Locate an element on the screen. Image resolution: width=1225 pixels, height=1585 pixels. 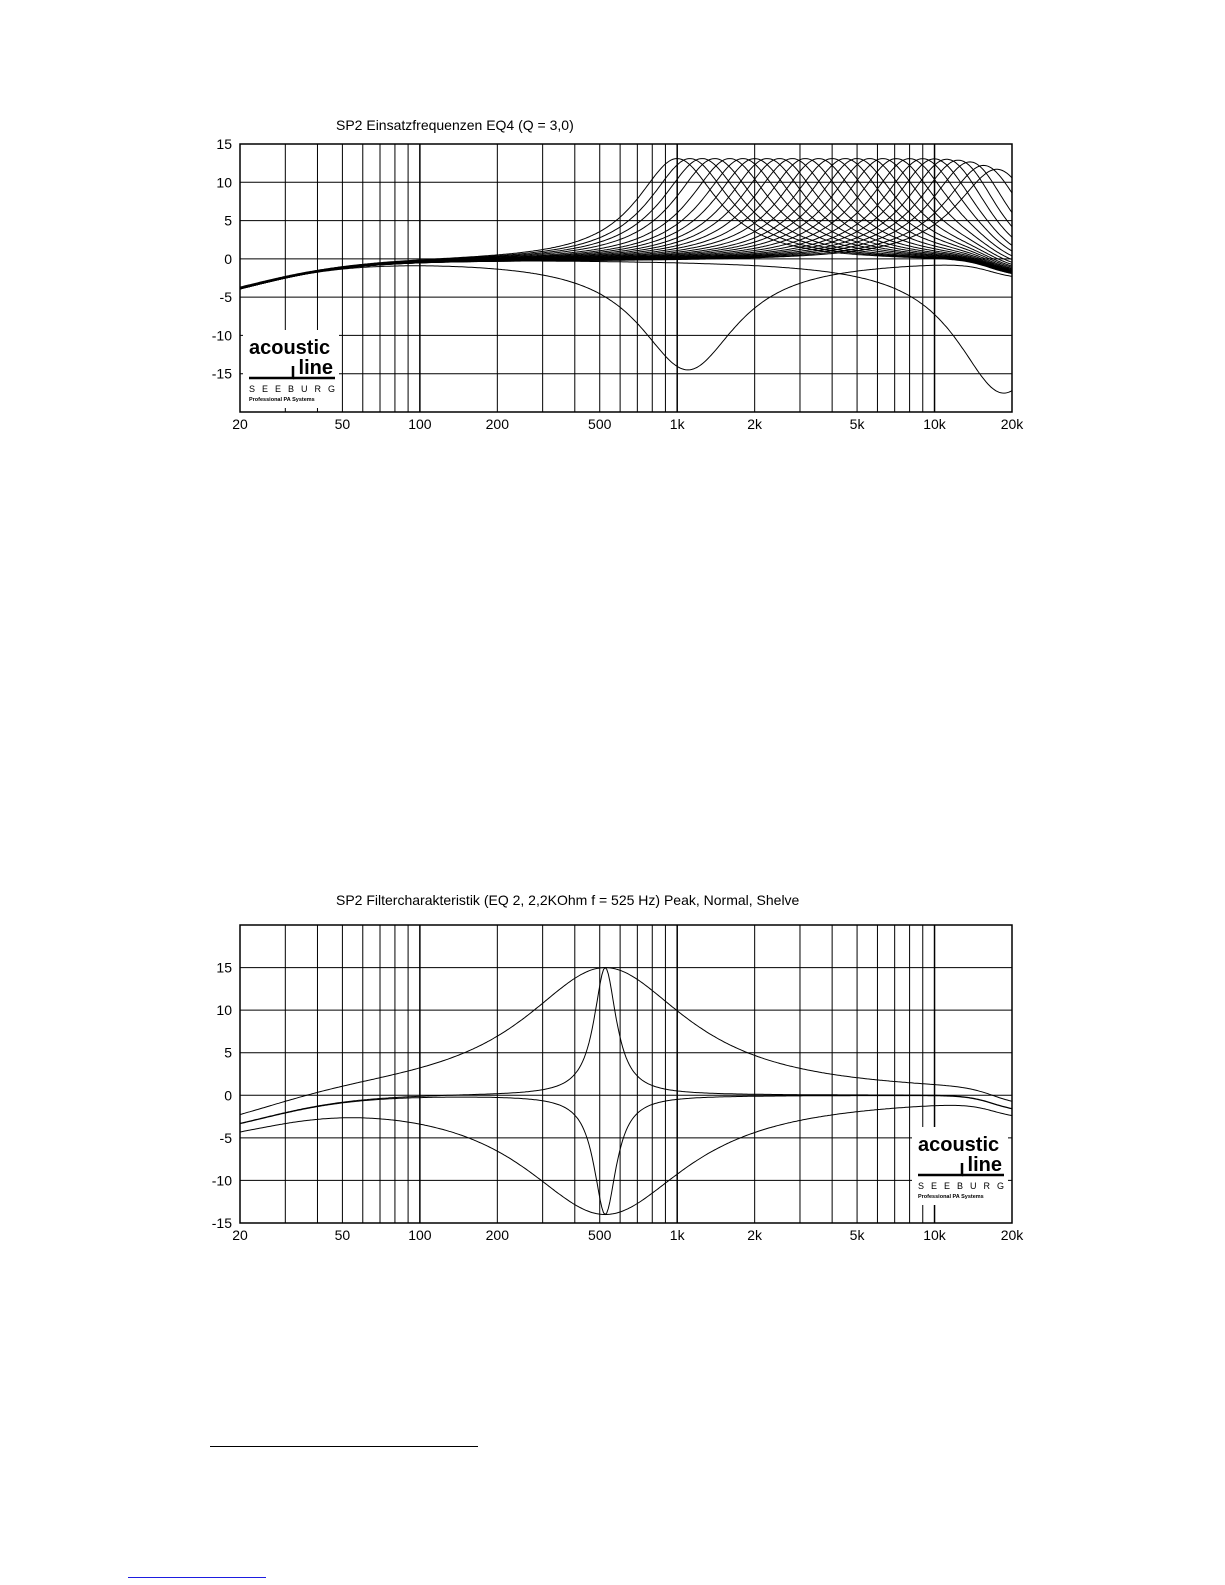
footnote-separator is located at coordinates (344, 1446).